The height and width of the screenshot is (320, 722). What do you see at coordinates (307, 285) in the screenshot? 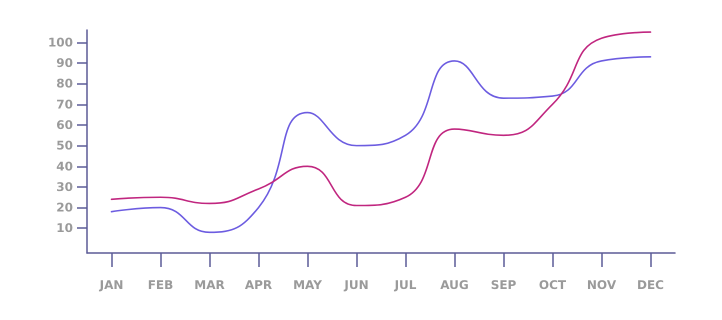
I see `x-tick-label: MAY` at bounding box center [307, 285].